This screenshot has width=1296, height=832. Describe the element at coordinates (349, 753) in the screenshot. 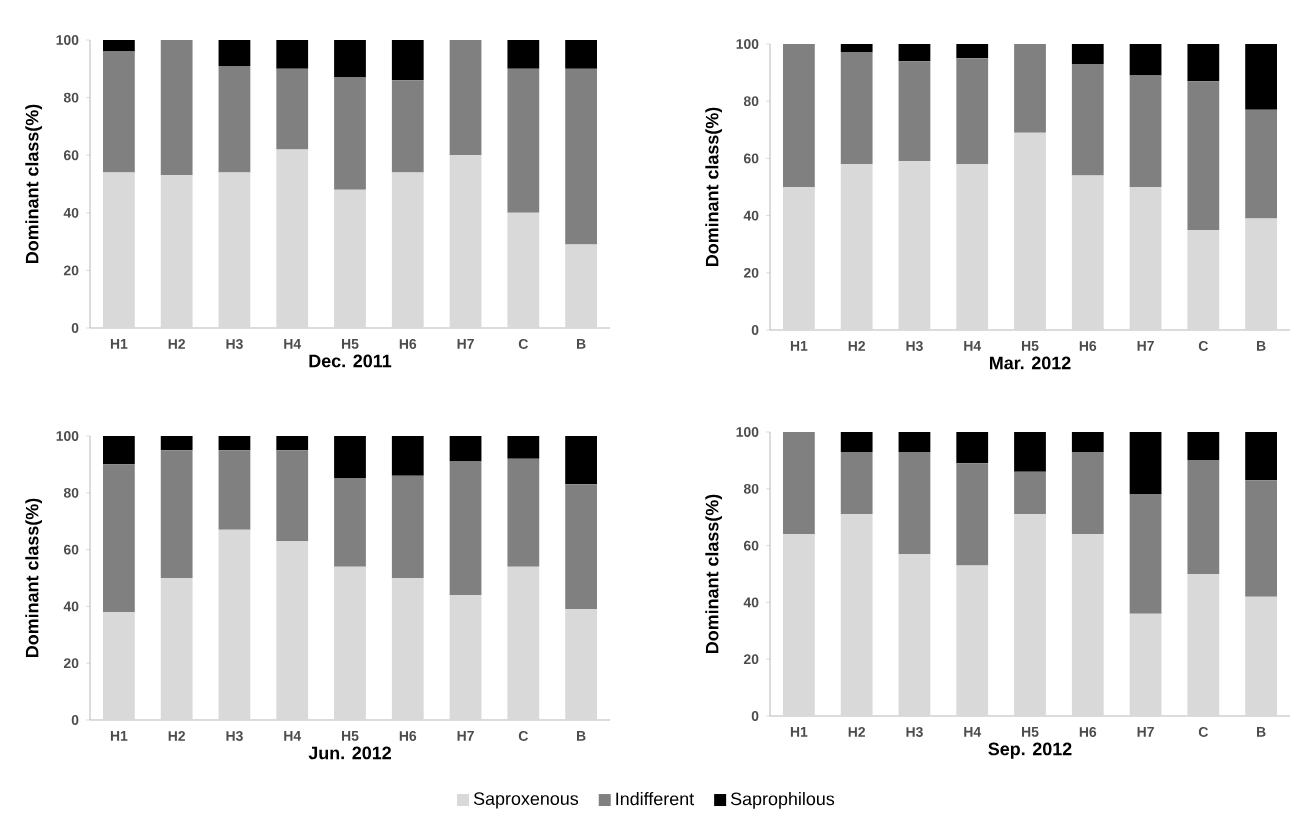

I see `x-axis-title: Jun. 2012` at that location.